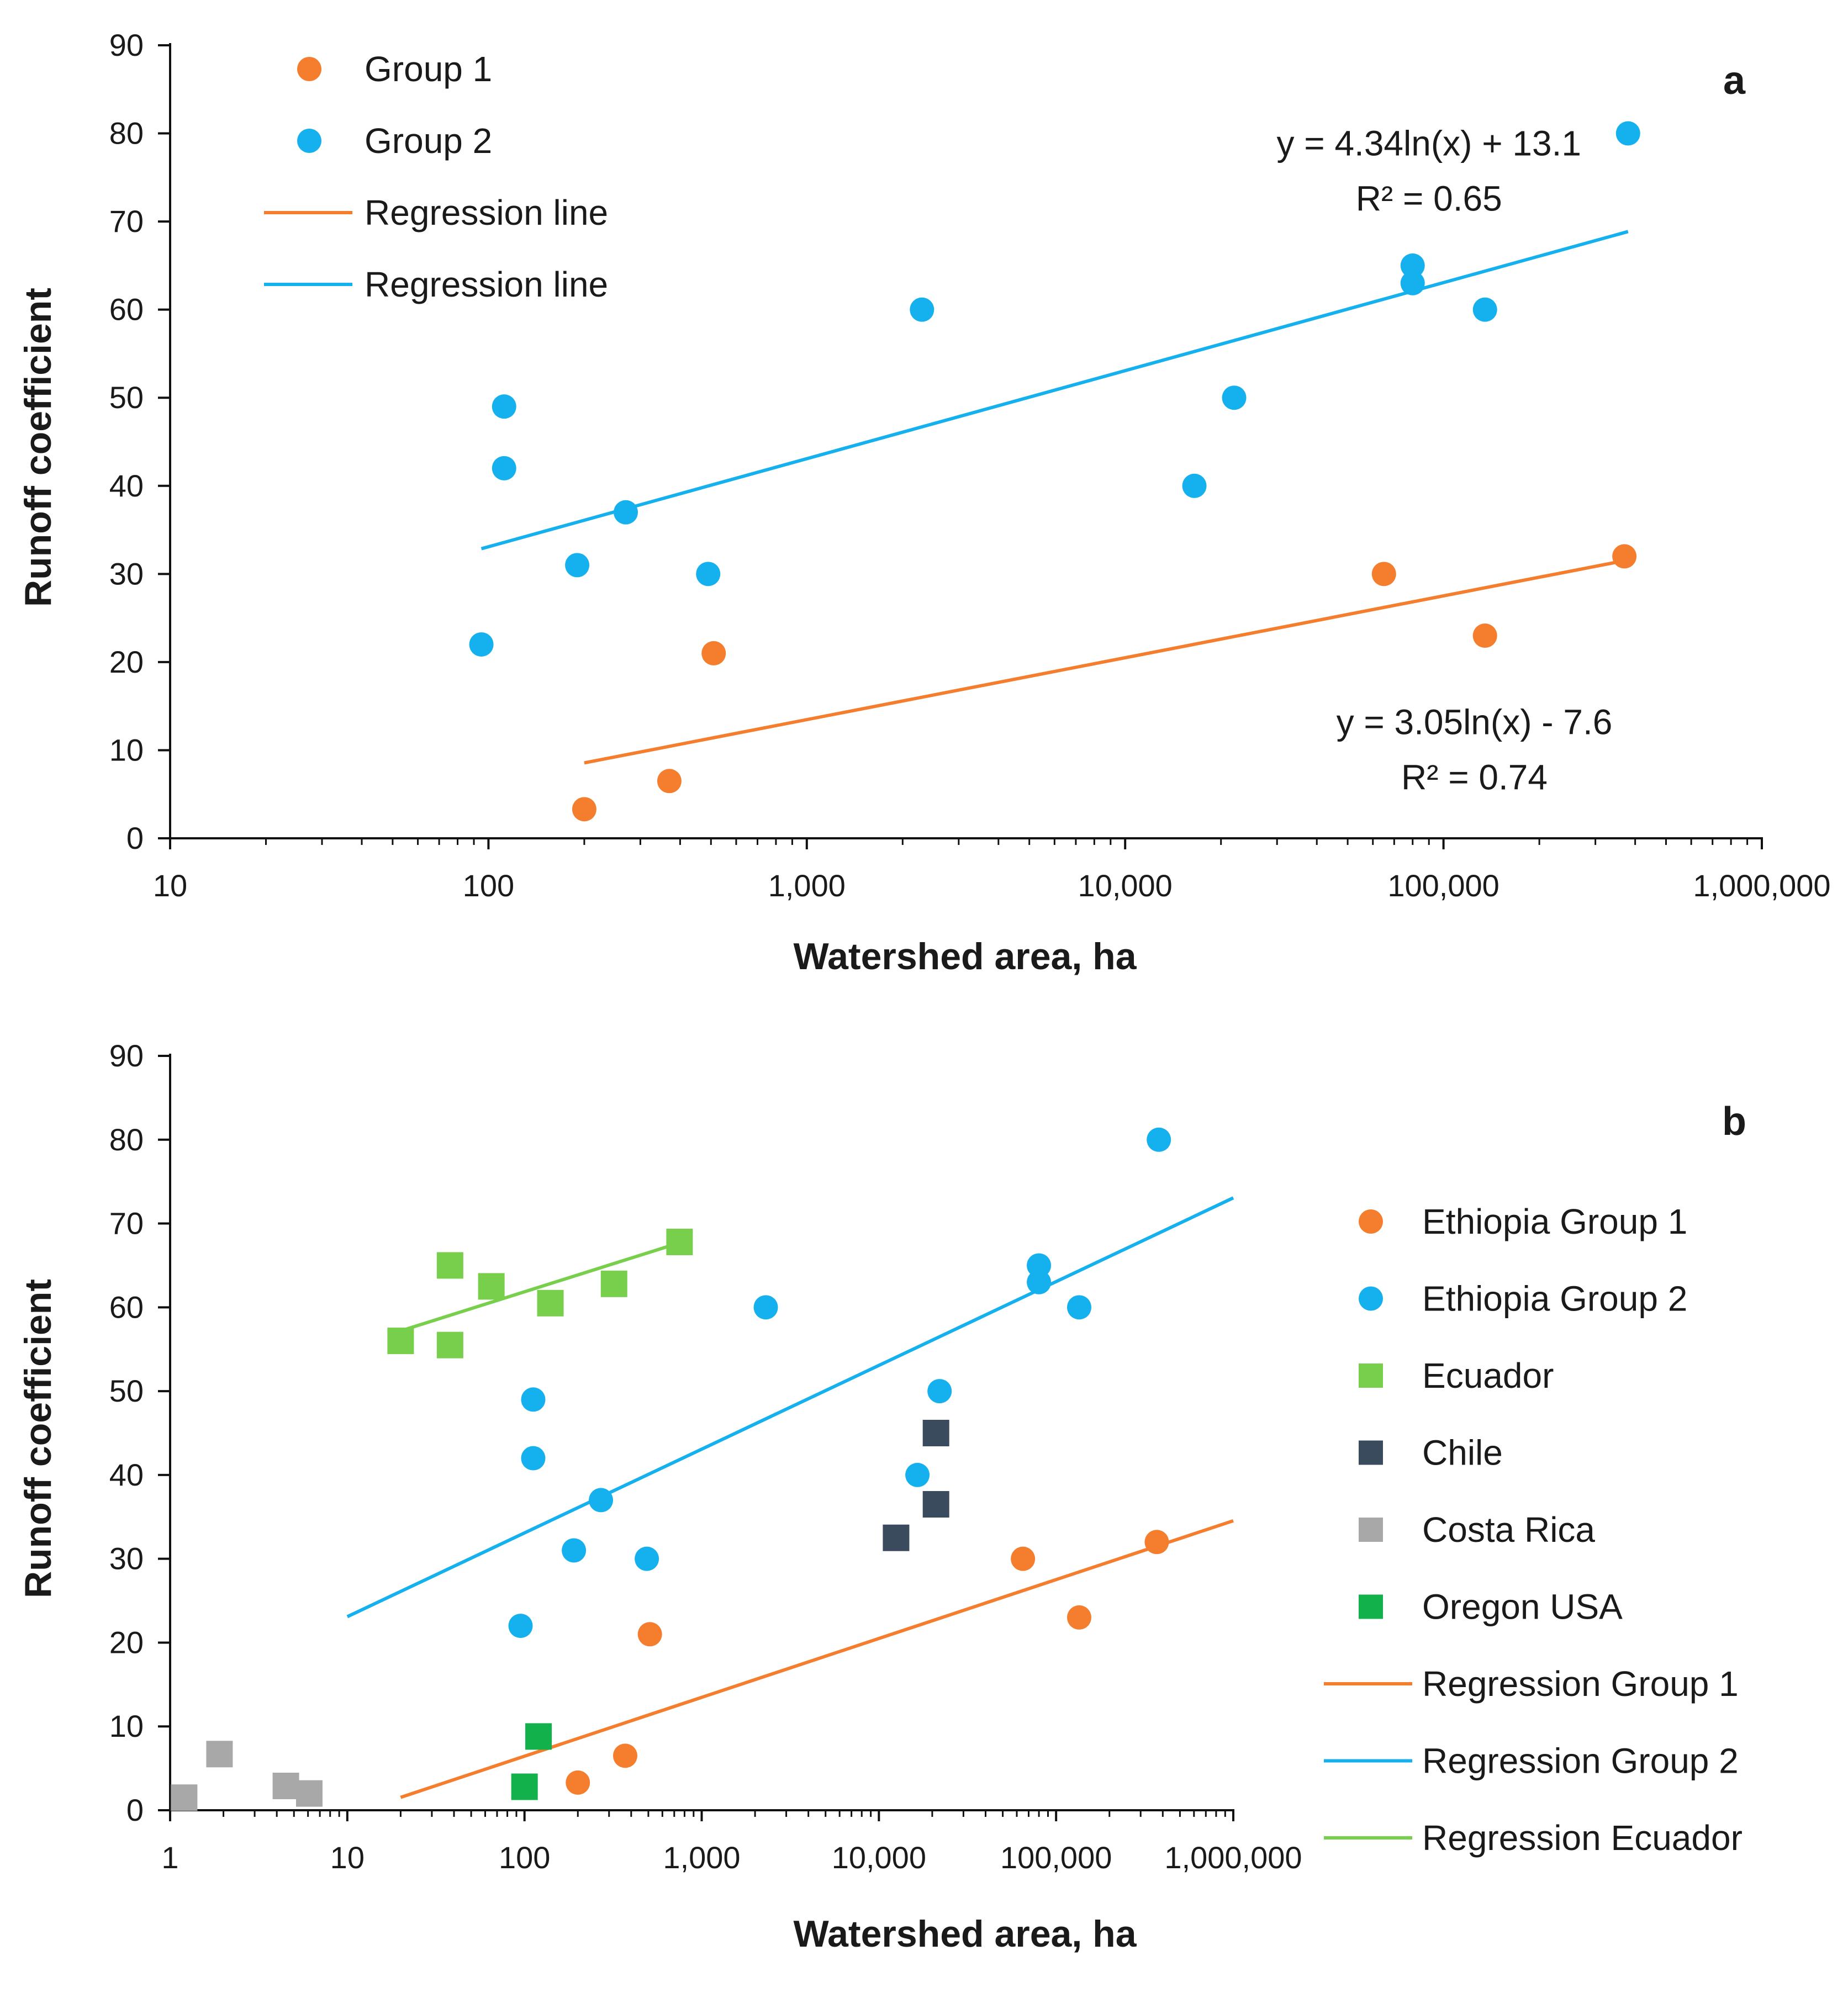 Image resolution: width=1848 pixels, height=1998 pixels. I want to click on legend-label: Group 2, so click(428, 141).